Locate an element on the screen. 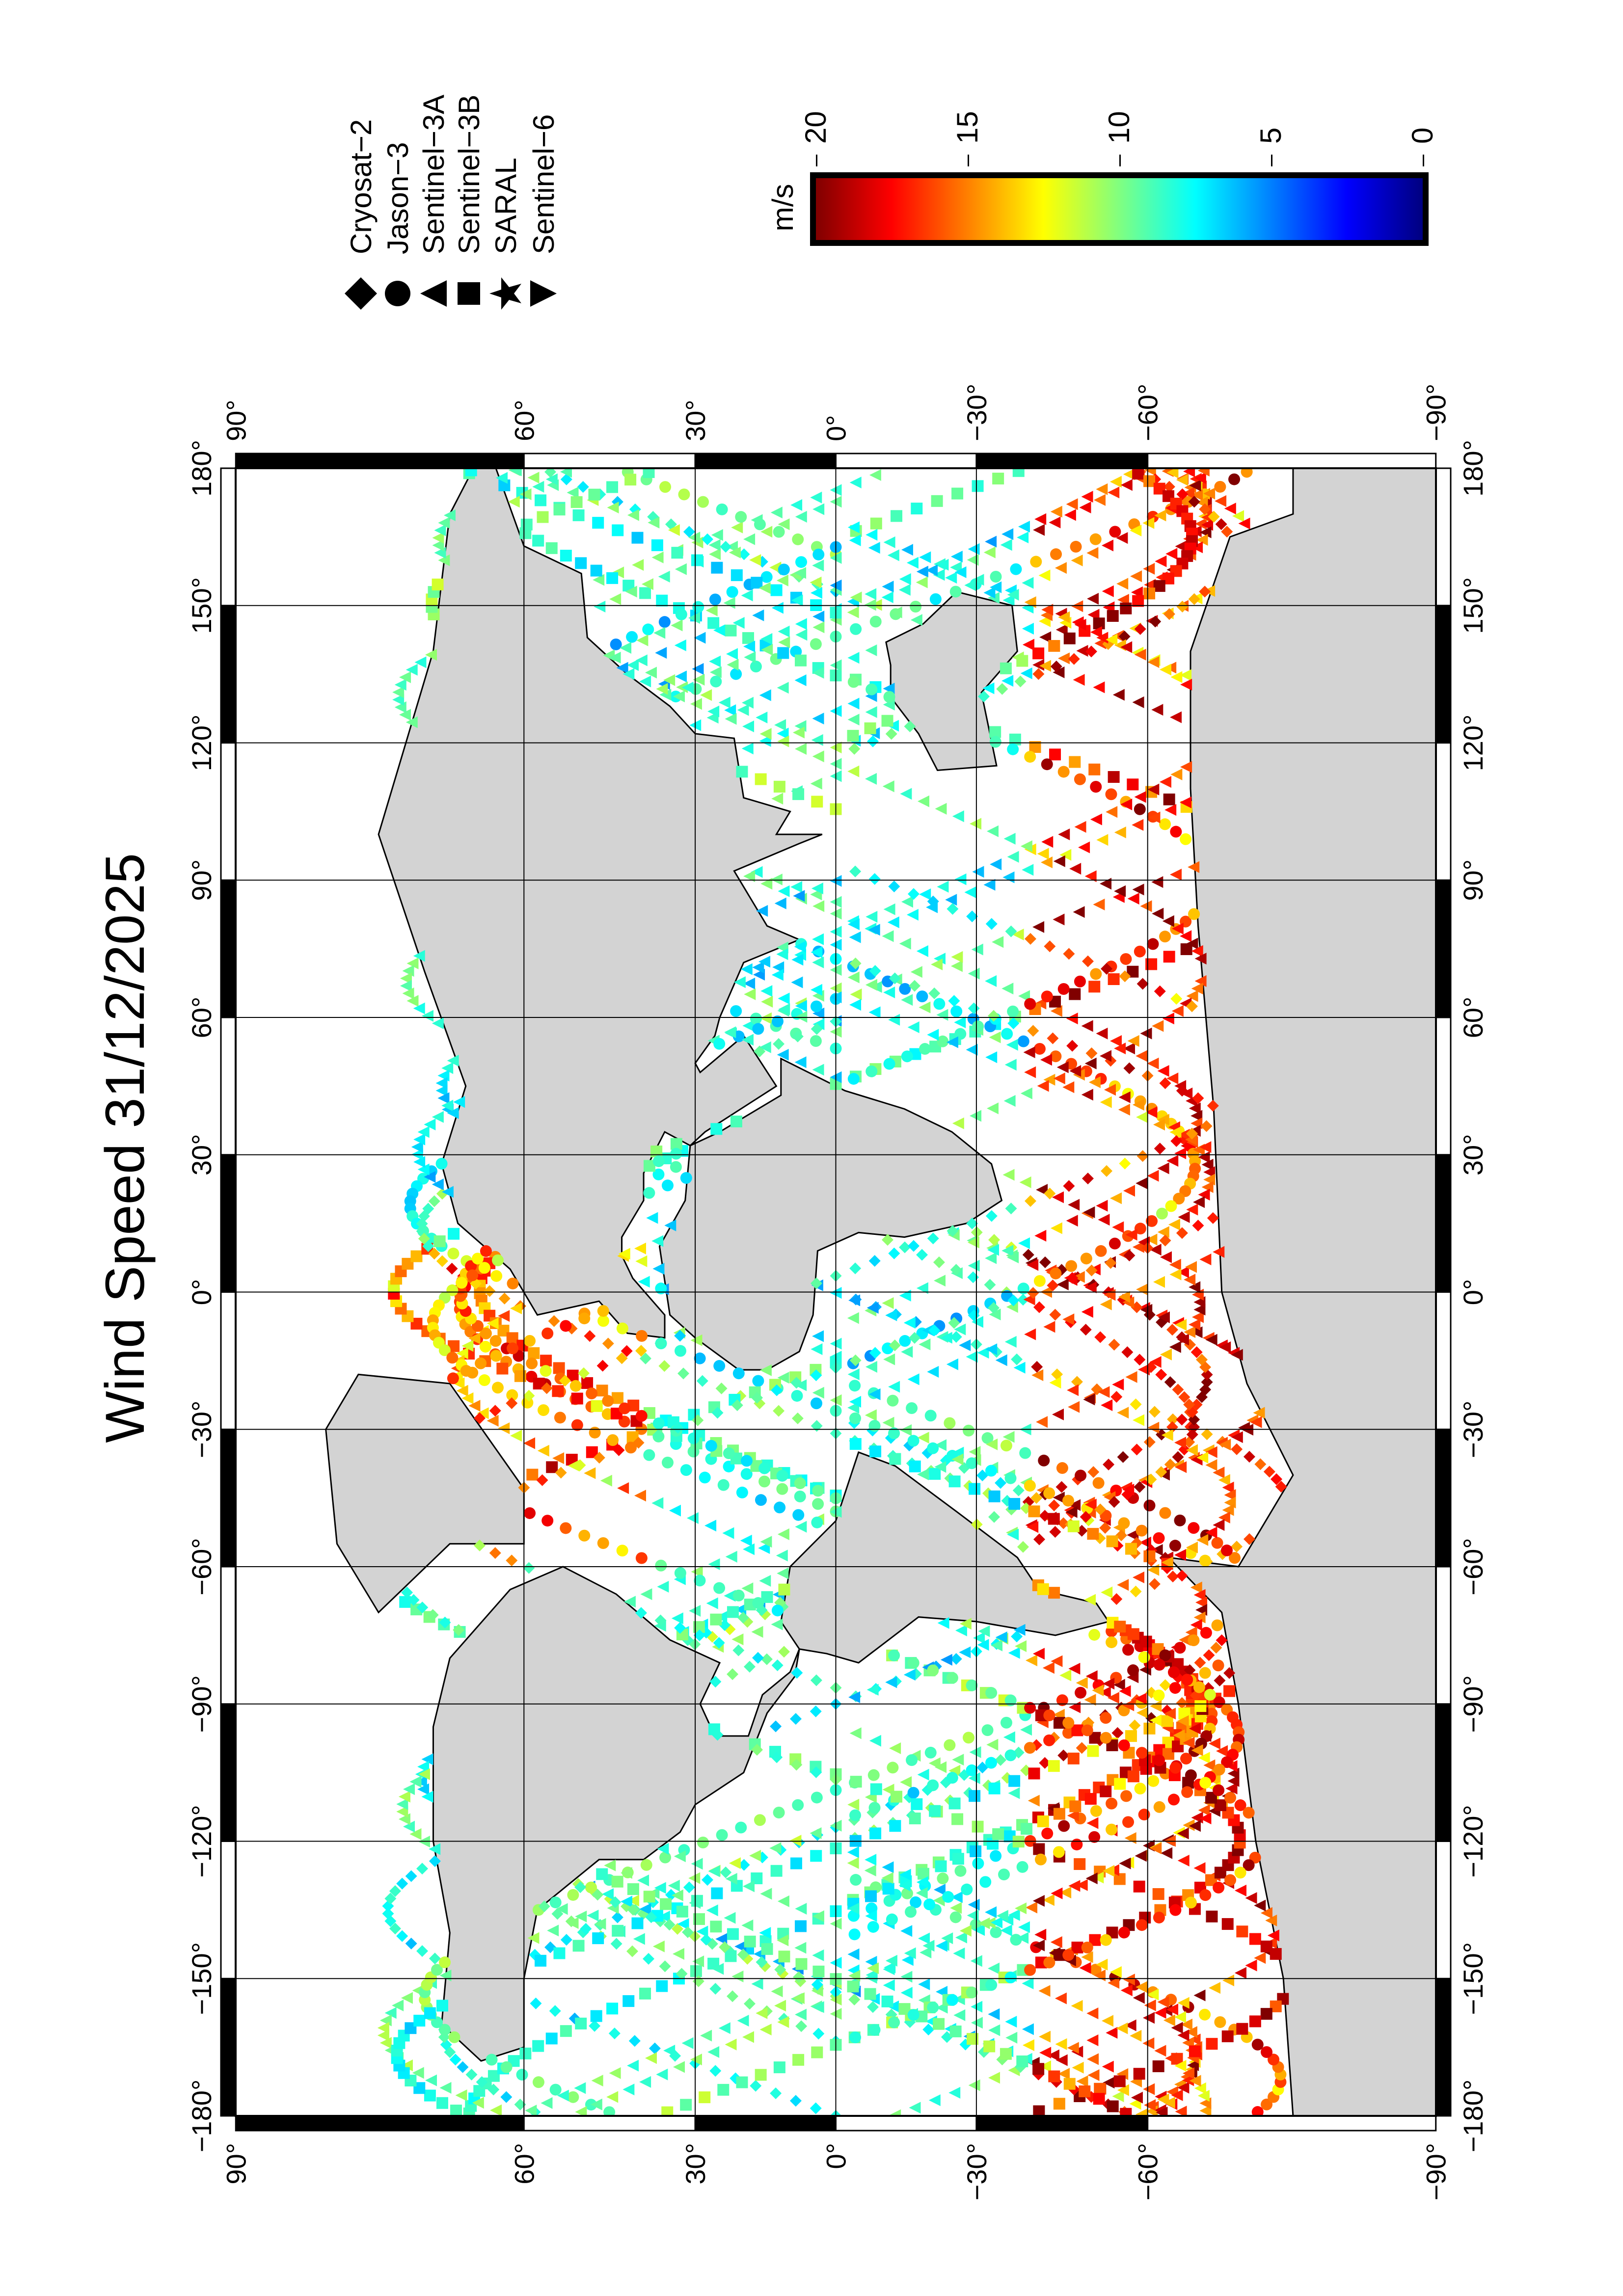 The width and height of the screenshot is (1623, 2296). legend-label: Jason−3 is located at coordinates (398, 198).